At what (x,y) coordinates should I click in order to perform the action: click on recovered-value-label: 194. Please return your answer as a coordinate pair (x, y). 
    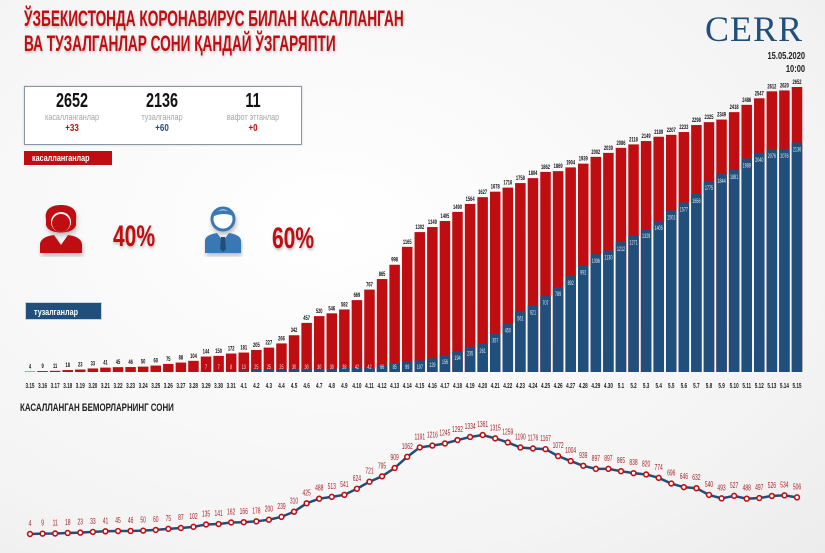
    Looking at the image, I should click on (457, 358).